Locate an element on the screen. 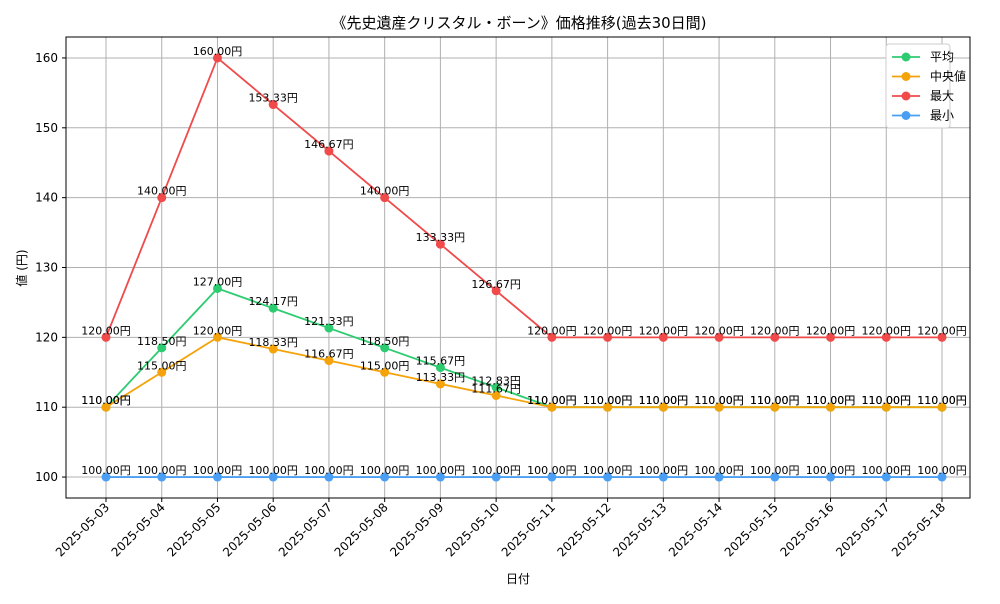  data-label: 111.67円 is located at coordinates (496, 389).